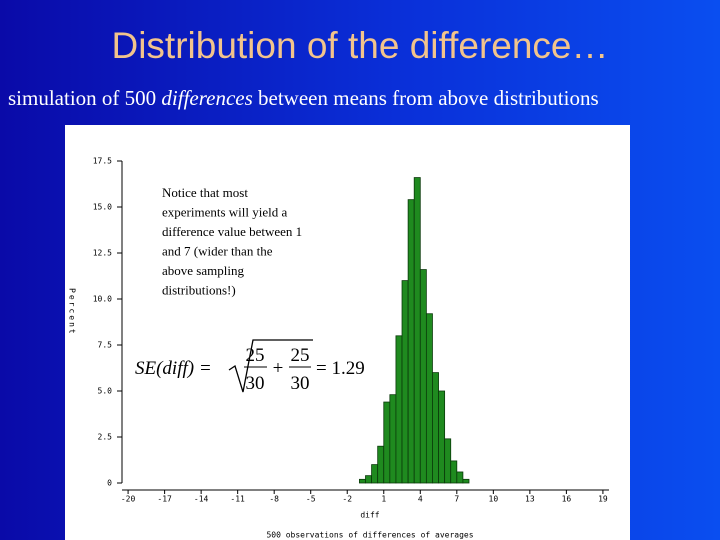 Image resolution: width=720 pixels, height=540 pixels. What do you see at coordinates (84, 98) in the screenshot?
I see `subtitle-part: simulation of 500` at bounding box center [84, 98].